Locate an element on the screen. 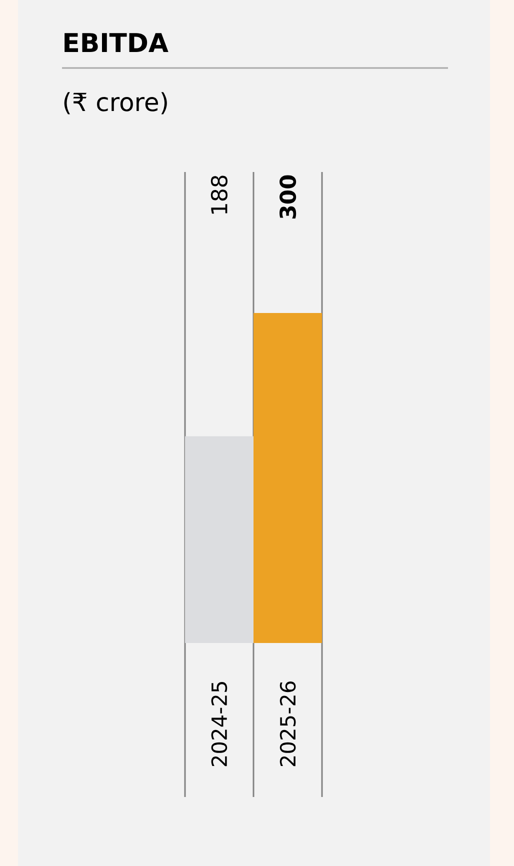 This screenshot has height=866, width=514. x-tick-label: 2025-26 is located at coordinates (288, 724).